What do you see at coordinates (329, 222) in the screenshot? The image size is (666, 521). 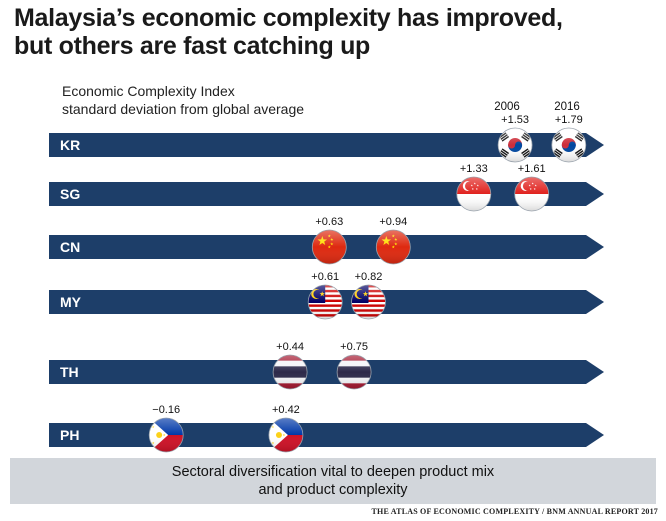 I see `value-label-cn-2006: +0.63` at bounding box center [329, 222].